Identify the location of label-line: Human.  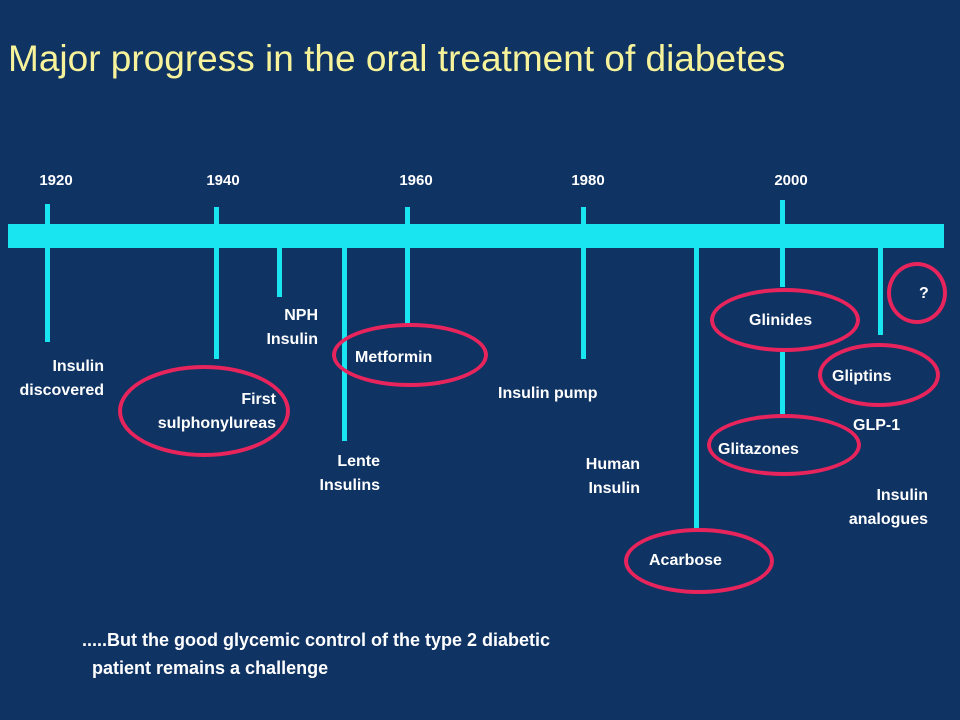
(612, 464).